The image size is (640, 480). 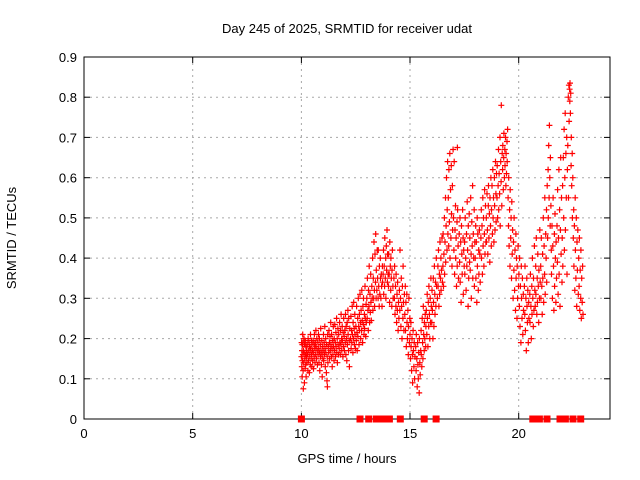 I want to click on y-tick-label: 0.1, so click(x=68, y=379).